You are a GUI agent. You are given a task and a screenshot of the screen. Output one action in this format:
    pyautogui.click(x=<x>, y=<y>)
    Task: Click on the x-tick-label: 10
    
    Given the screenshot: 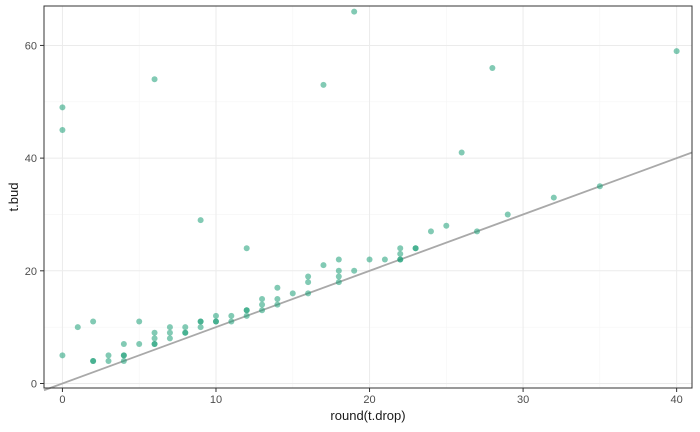 What is the action you would take?
    pyautogui.click(x=216, y=400)
    